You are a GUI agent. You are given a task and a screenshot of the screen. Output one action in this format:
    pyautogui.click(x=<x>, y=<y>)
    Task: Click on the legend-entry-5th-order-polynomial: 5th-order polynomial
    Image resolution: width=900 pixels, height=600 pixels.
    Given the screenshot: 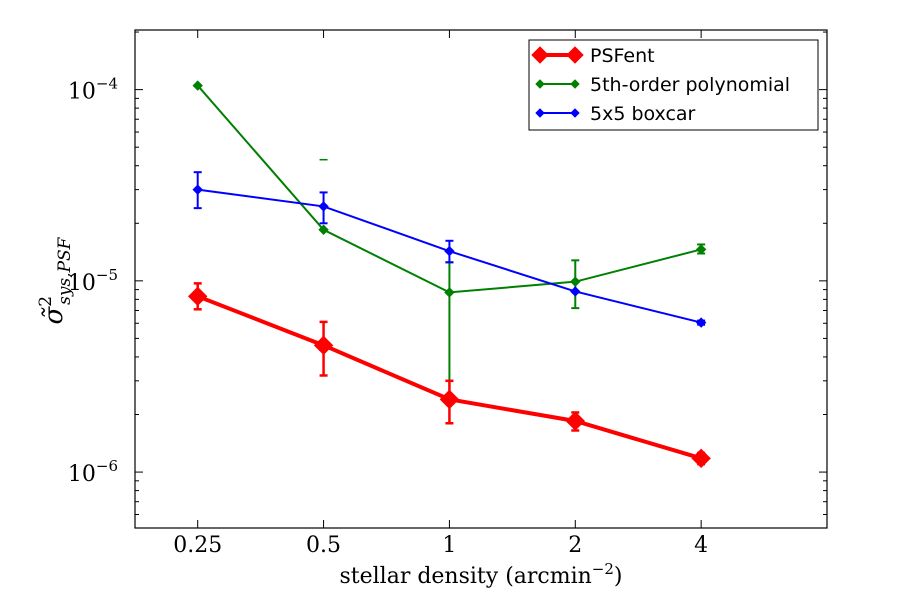 What is the action you would take?
    pyautogui.click(x=662, y=85)
    